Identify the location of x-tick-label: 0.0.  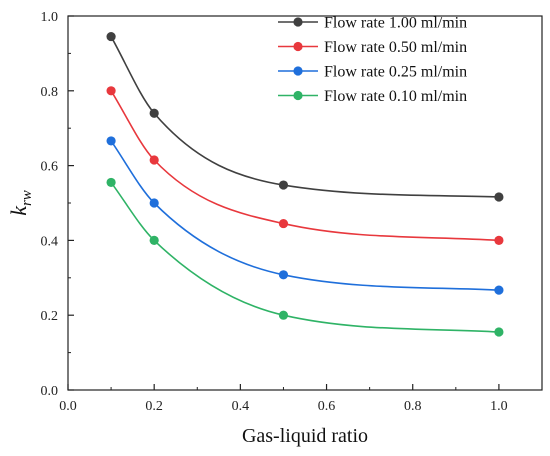
(68, 406).